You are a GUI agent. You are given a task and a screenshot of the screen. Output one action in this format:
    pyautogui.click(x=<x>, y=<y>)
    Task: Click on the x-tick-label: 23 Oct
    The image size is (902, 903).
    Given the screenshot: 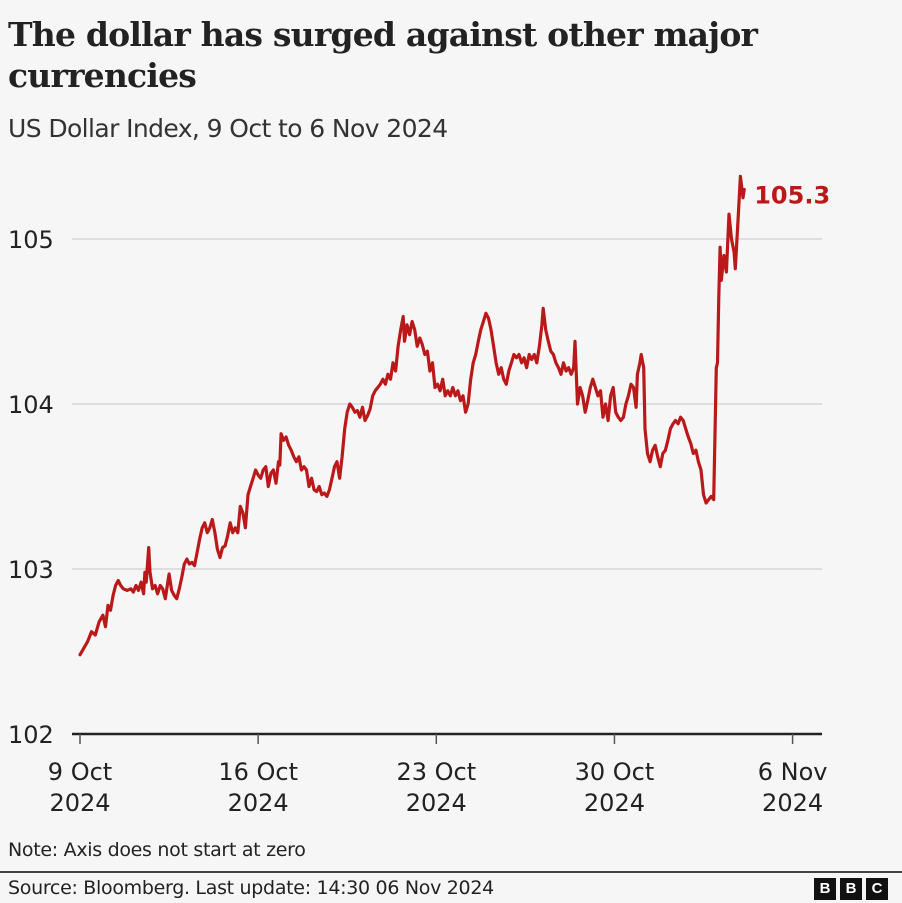 What is the action you would take?
    pyautogui.click(x=436, y=772)
    